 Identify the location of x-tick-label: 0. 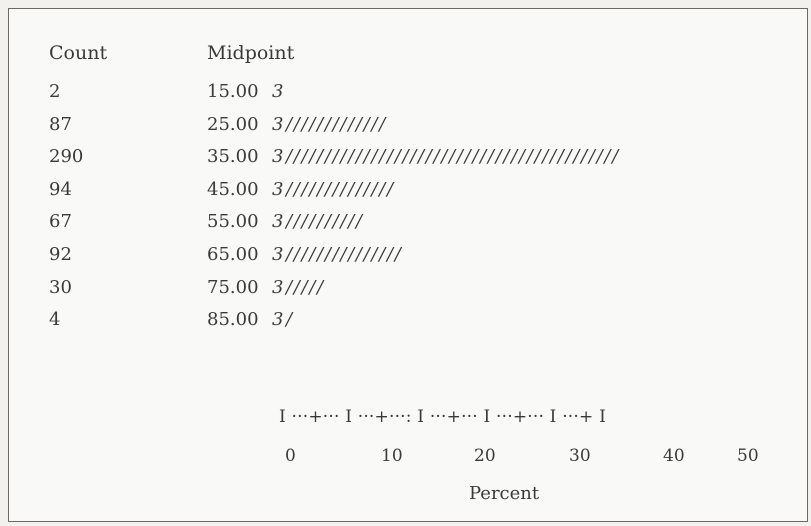
(290, 456).